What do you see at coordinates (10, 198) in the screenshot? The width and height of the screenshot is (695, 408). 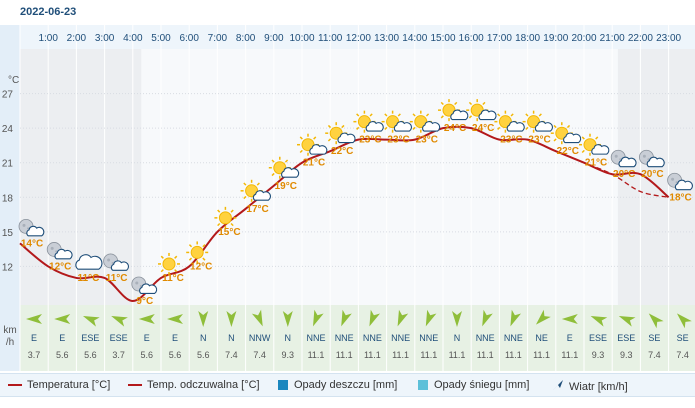 I see `y-axis-strip` at bounding box center [10, 198].